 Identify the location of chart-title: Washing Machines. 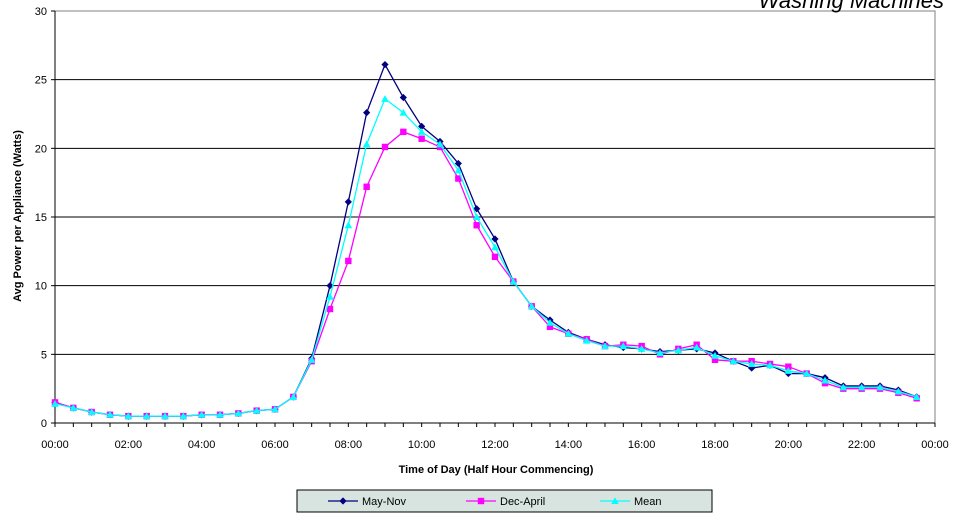
(851, 6).